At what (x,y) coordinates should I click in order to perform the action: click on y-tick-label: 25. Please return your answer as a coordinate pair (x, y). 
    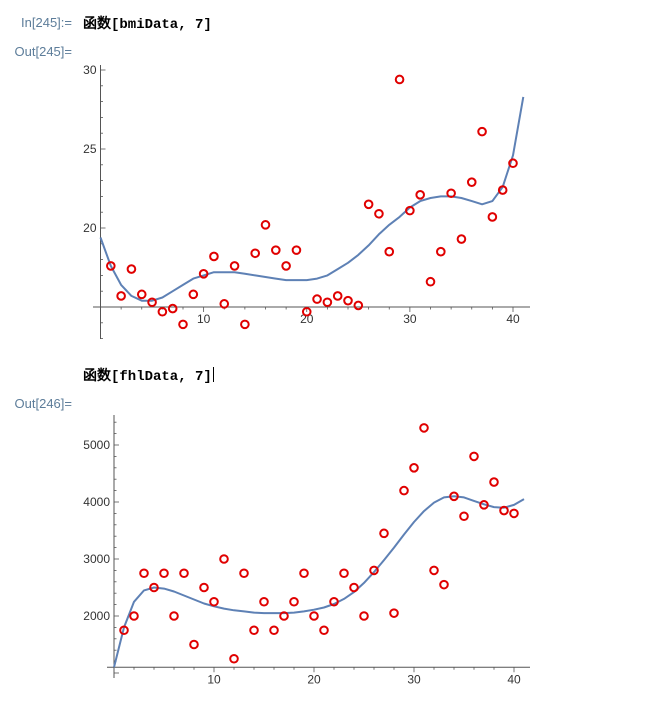
    Looking at the image, I should click on (90, 149).